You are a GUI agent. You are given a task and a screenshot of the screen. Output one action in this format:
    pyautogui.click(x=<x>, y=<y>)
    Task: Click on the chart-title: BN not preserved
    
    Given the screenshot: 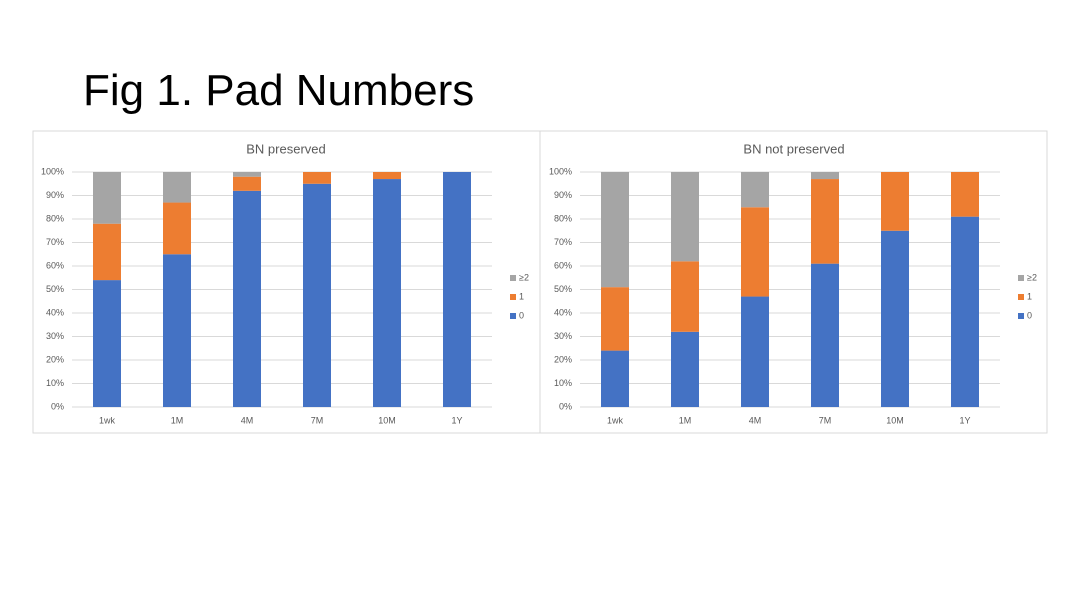 What is the action you would take?
    pyautogui.click(x=793, y=148)
    